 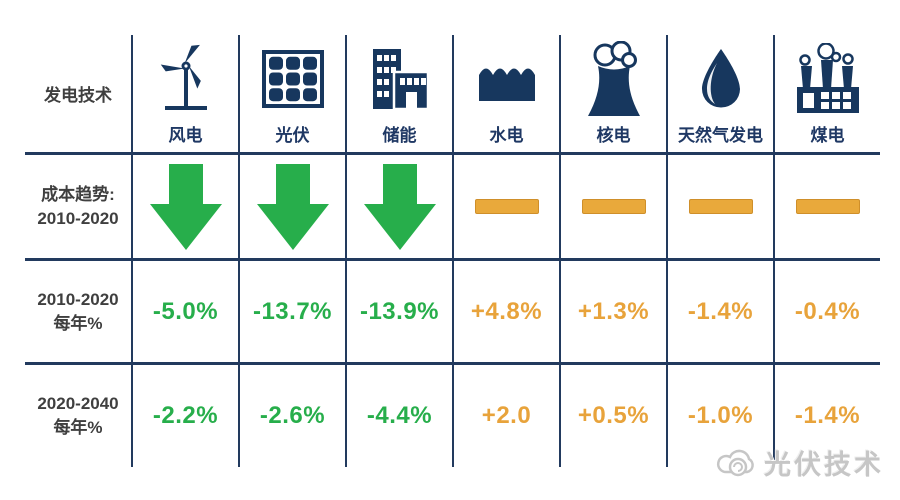 What do you see at coordinates (506, 135) in the screenshot?
I see `column-label-hydro: 水电` at bounding box center [506, 135].